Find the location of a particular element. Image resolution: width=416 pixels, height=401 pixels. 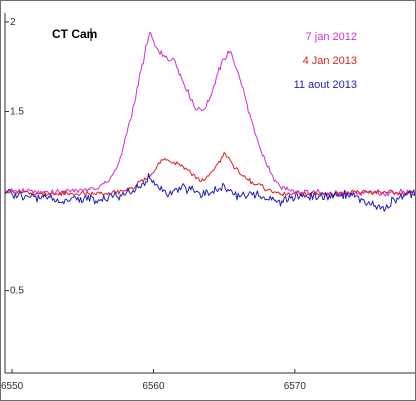

x-ticks: 6550 6560 6570 is located at coordinates (153, 380).